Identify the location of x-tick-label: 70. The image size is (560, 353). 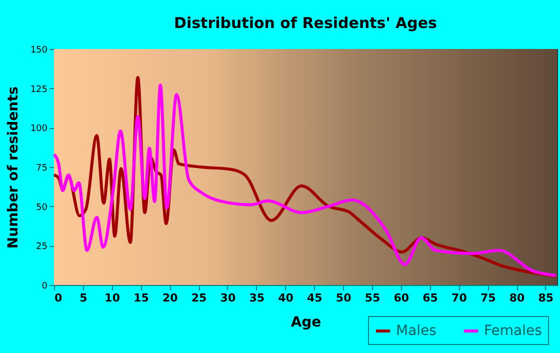
(460, 298).